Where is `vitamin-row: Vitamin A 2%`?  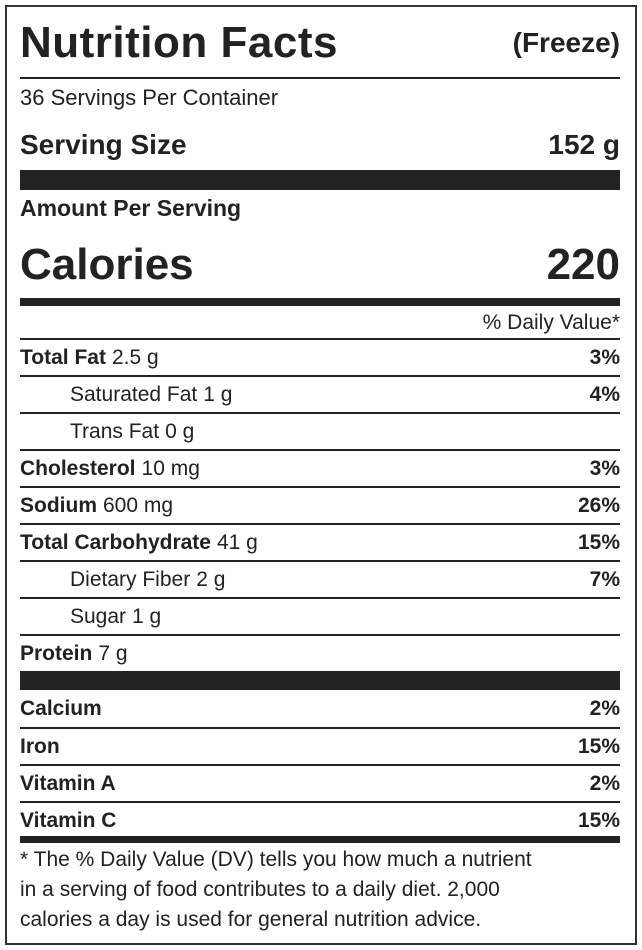 vitamin-row: Vitamin A 2% is located at coordinates (320, 782).